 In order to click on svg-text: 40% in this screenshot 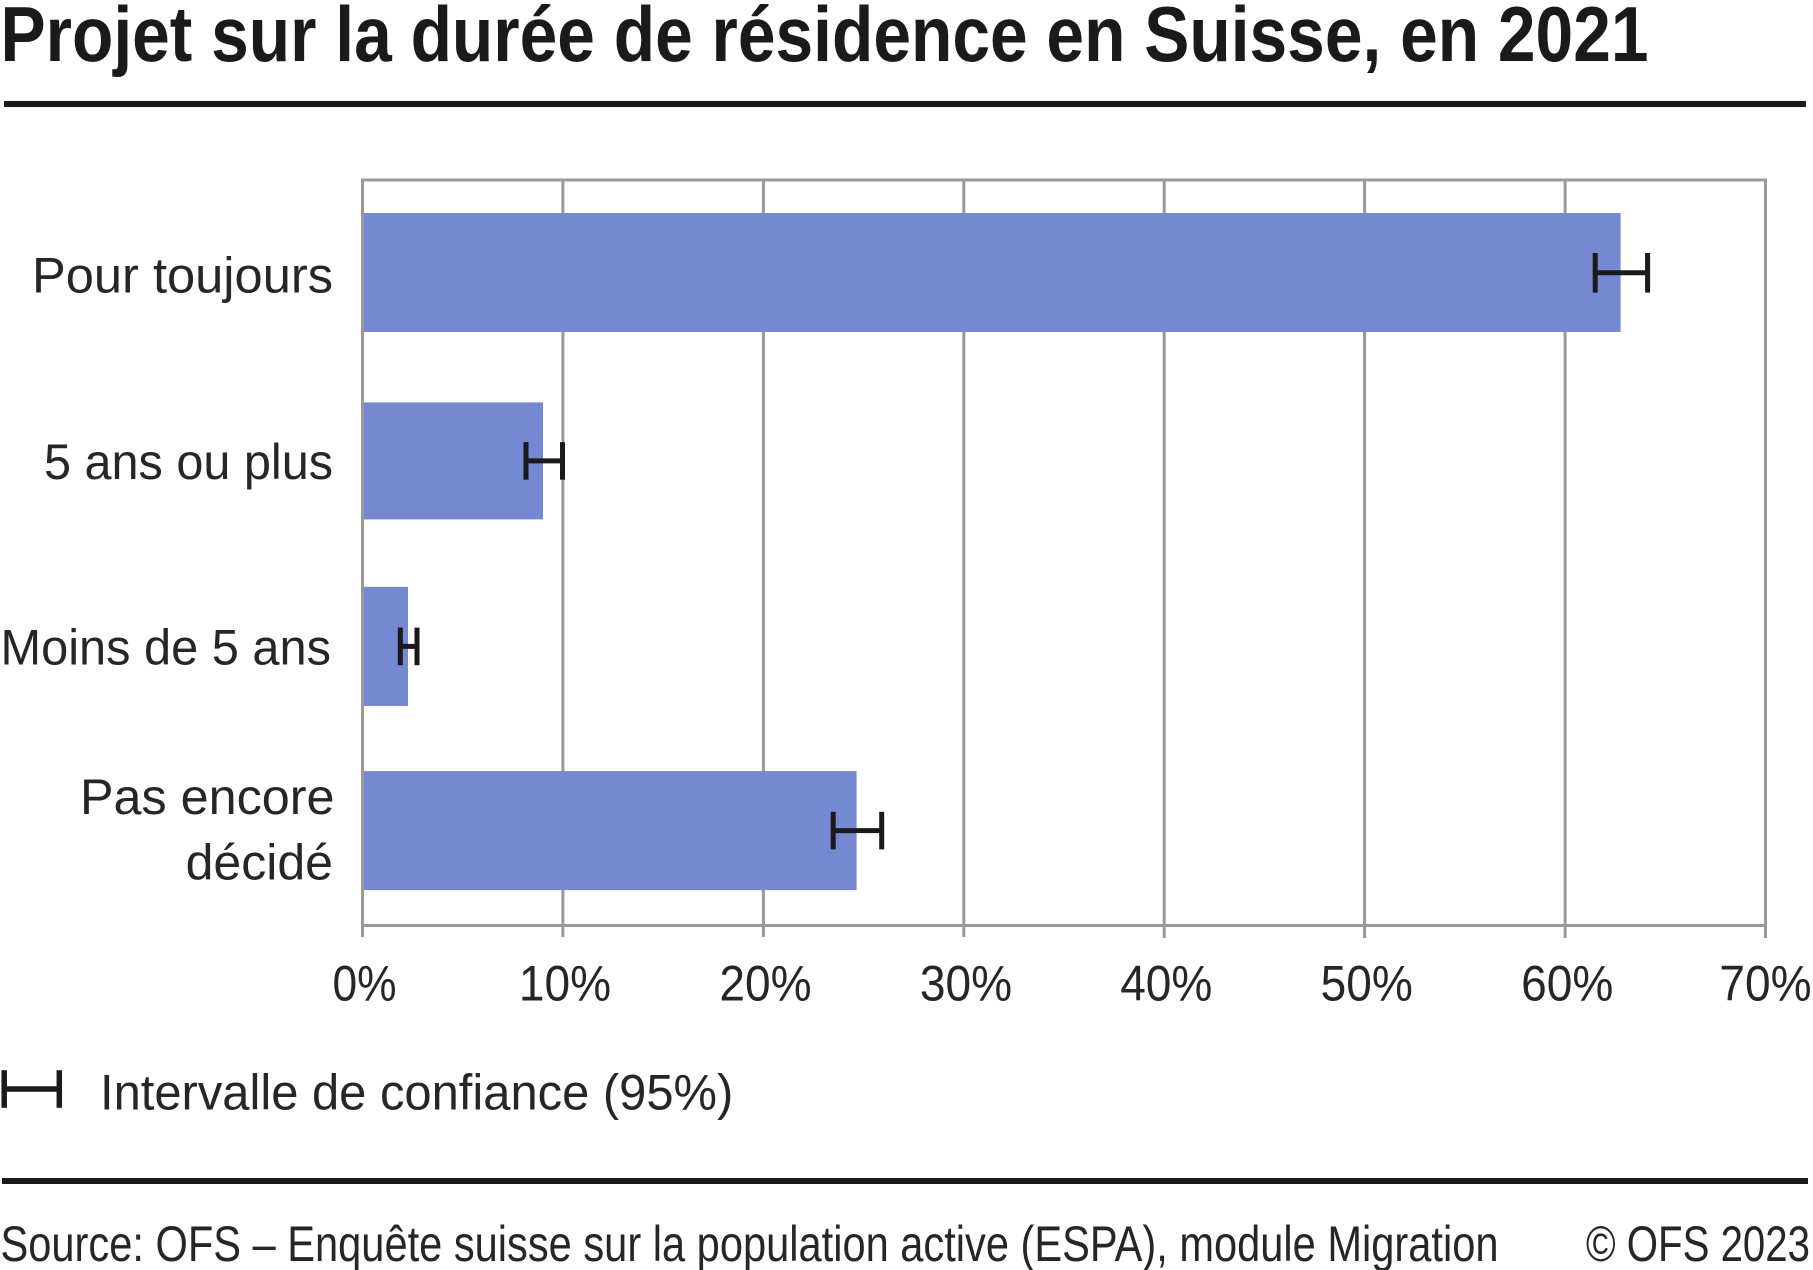, I will do `click(1166, 984)`.